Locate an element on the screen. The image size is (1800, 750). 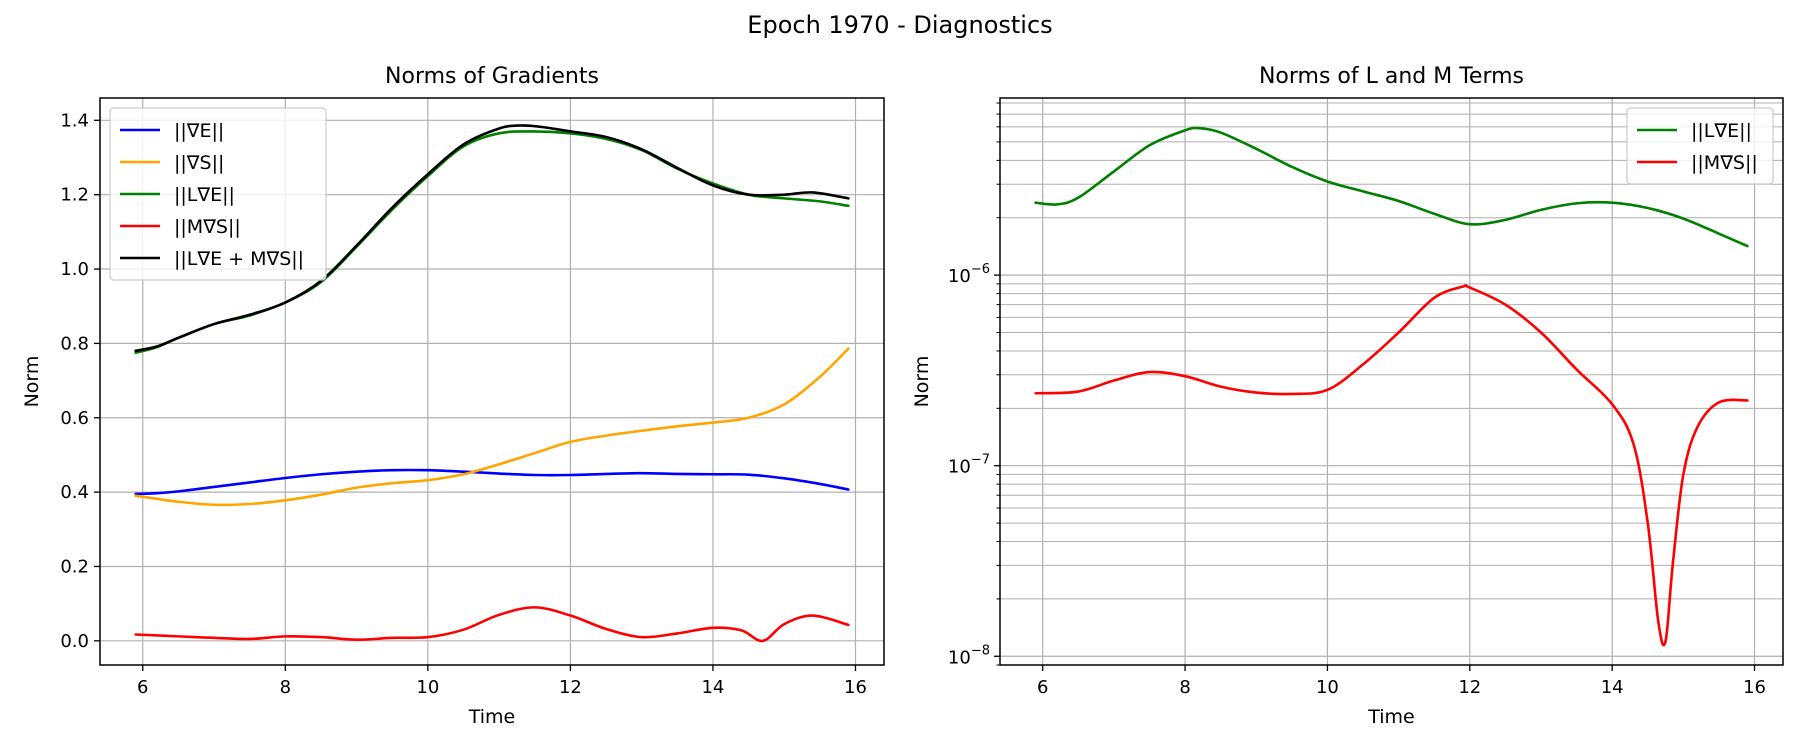
y-tick-label: 0.6 is located at coordinates (74, 418).